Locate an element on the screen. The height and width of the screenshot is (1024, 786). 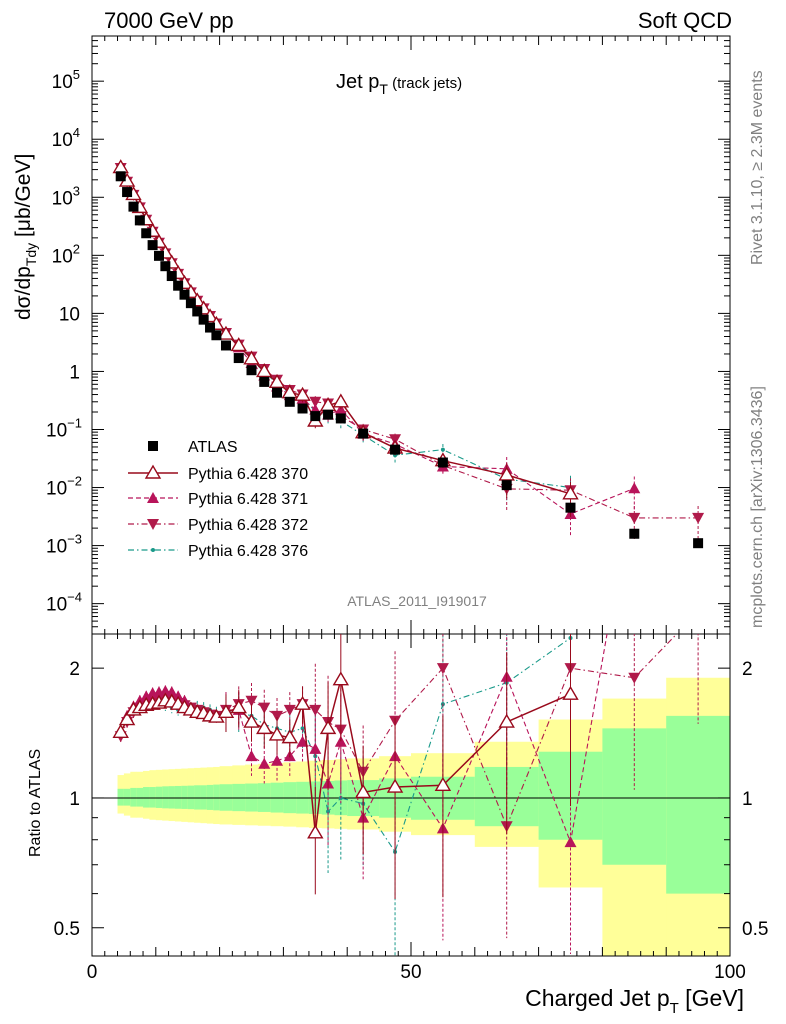
legend-label: Pythia 6.428 370 is located at coordinates (248, 474).